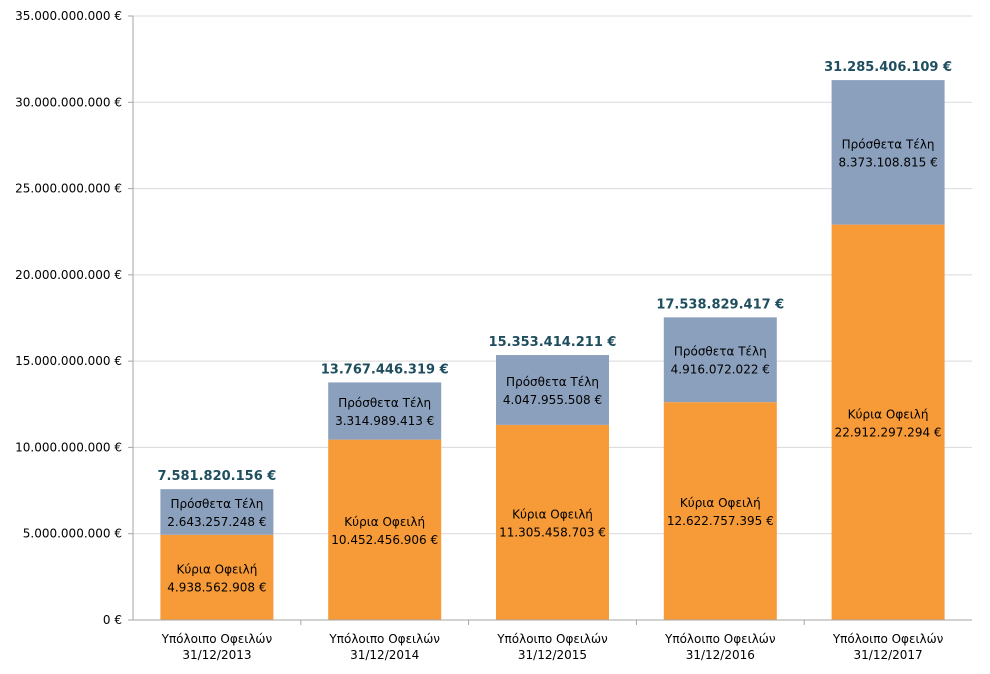  I want to click on segment-value-label: 4.938.562.908 €, so click(216, 587).